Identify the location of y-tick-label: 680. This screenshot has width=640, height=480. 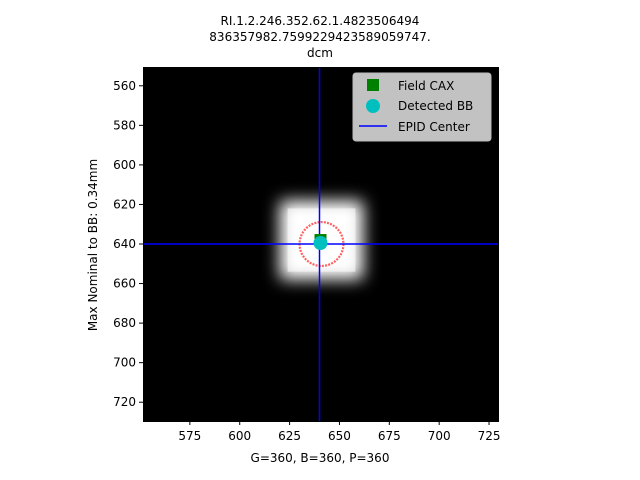
(124, 323).